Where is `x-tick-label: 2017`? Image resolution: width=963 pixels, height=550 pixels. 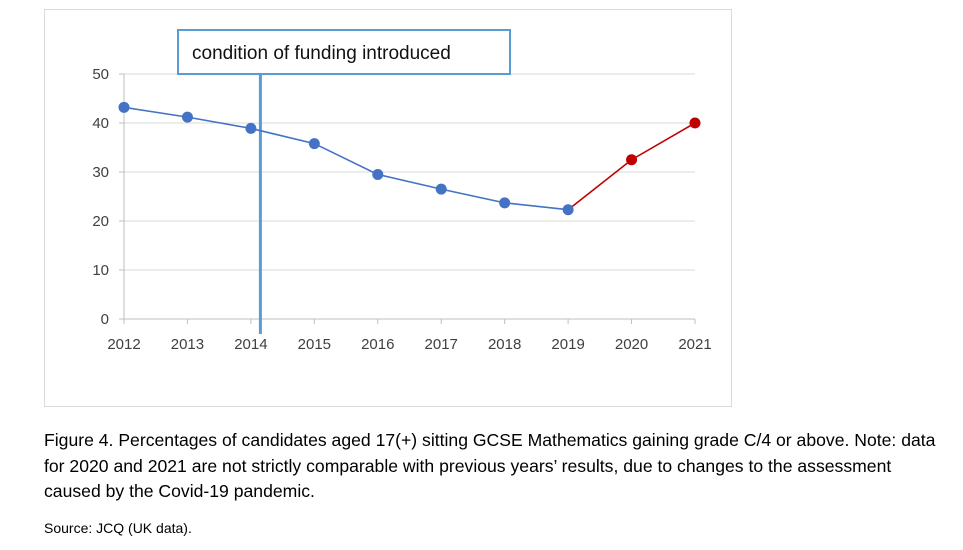
x-tick-label: 2017 is located at coordinates (441, 344).